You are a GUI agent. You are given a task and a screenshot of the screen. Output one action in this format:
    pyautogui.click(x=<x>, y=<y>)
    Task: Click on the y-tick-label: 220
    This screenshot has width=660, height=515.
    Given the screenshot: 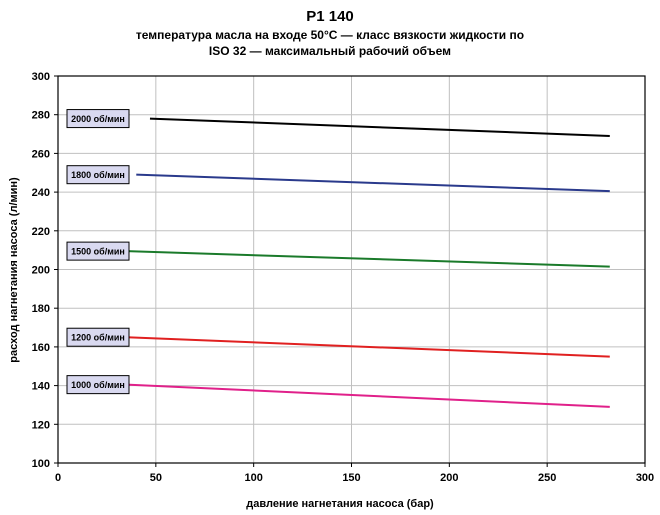 What is the action you would take?
    pyautogui.click(x=41, y=232)
    